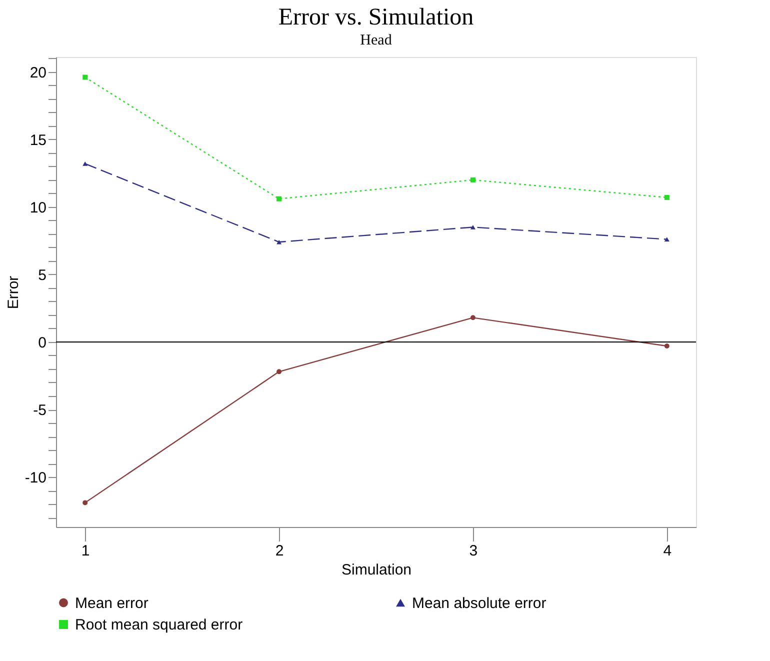 This screenshot has width=770, height=661. Describe the element at coordinates (376, 17) in the screenshot. I see `chart-title: Error vs. Simulation` at that location.